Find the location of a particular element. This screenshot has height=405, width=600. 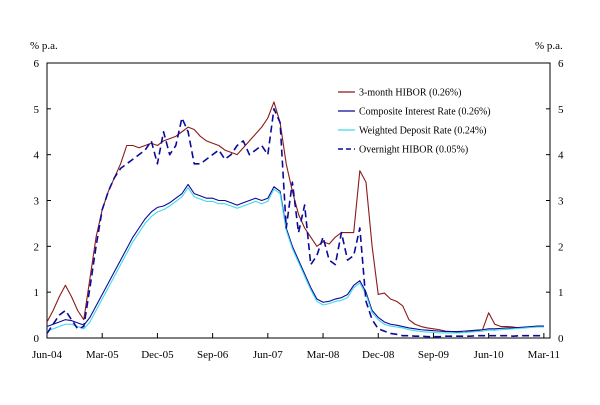

right-y-tick-label: 2 is located at coordinates (561, 247).